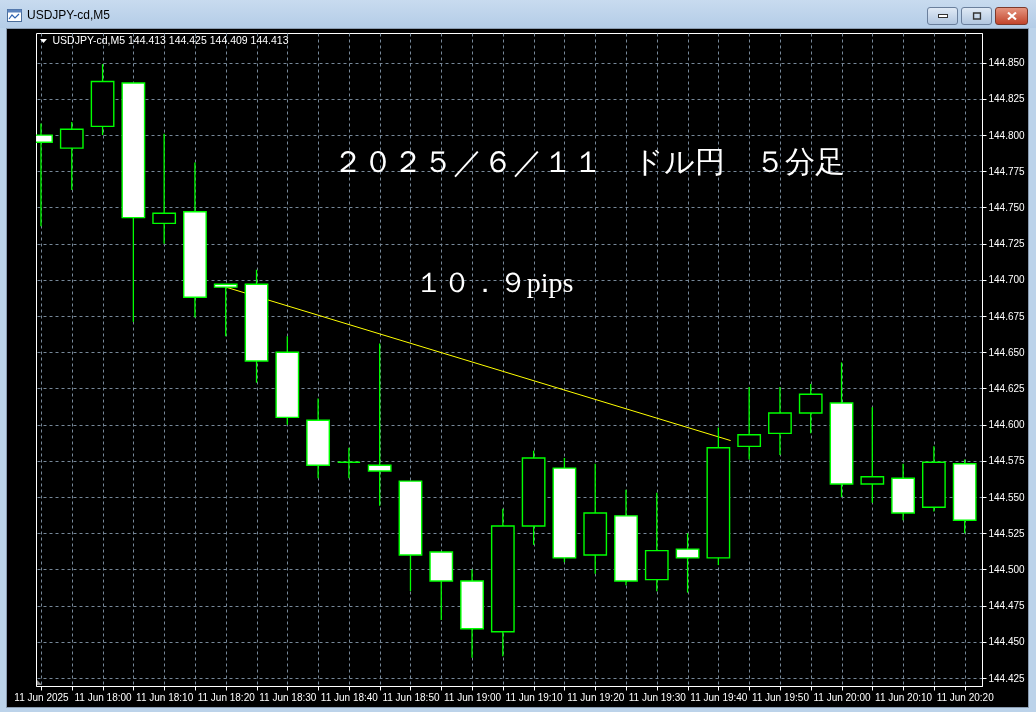 The width and height of the screenshot is (1036, 712). I want to click on y-tick-label: 144.775, so click(1007, 171).